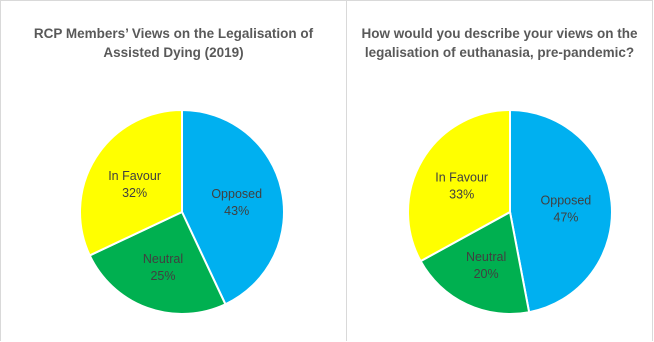  I want to click on pie-value-in-favour-left: 32%, so click(134, 193).